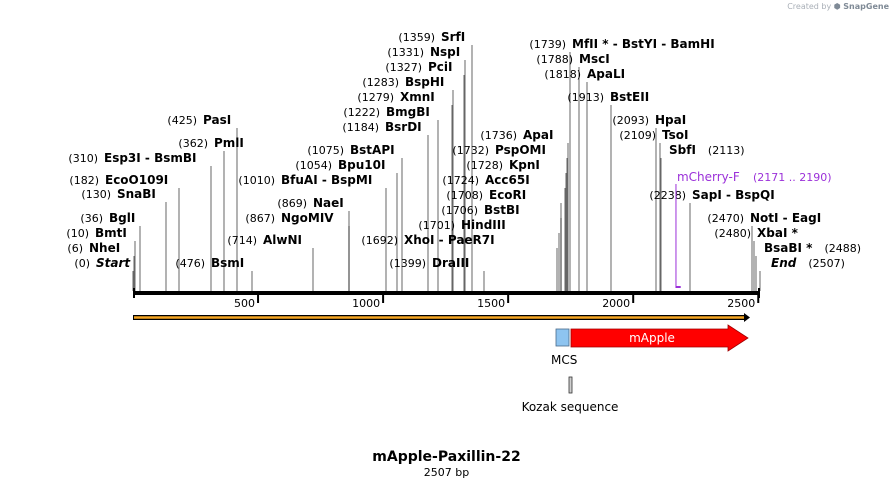 The width and height of the screenshot is (893, 488). I want to click on ruler: 500 1000 1500 2000 2500, so click(497, 302).